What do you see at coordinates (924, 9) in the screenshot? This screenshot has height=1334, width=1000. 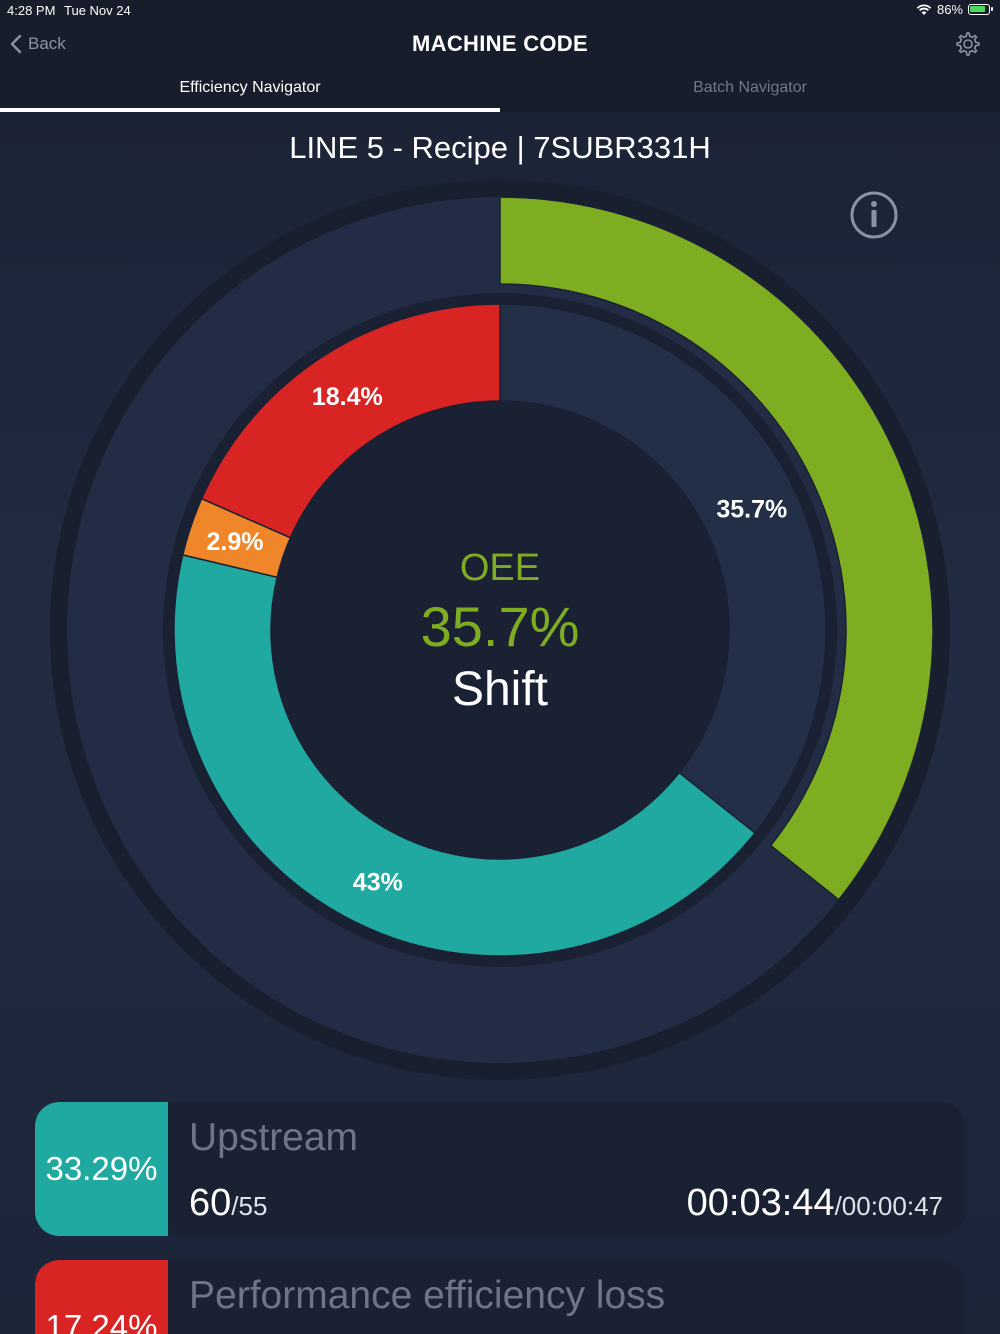 I see `wifi-icon` at bounding box center [924, 9].